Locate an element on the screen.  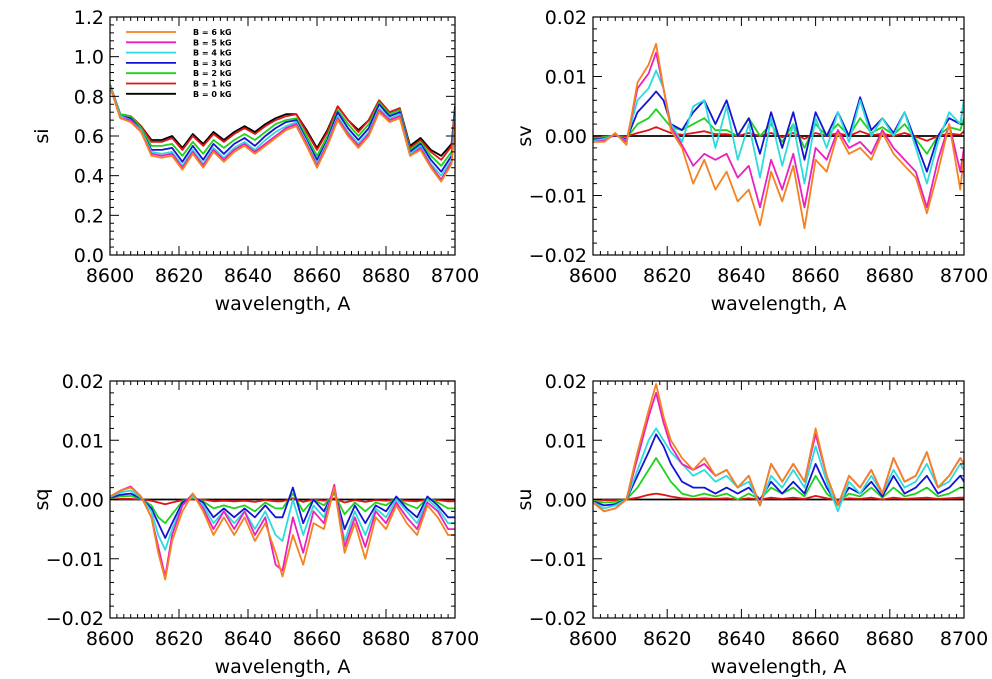
series-line-b-5-kg is located at coordinates (778, 130).